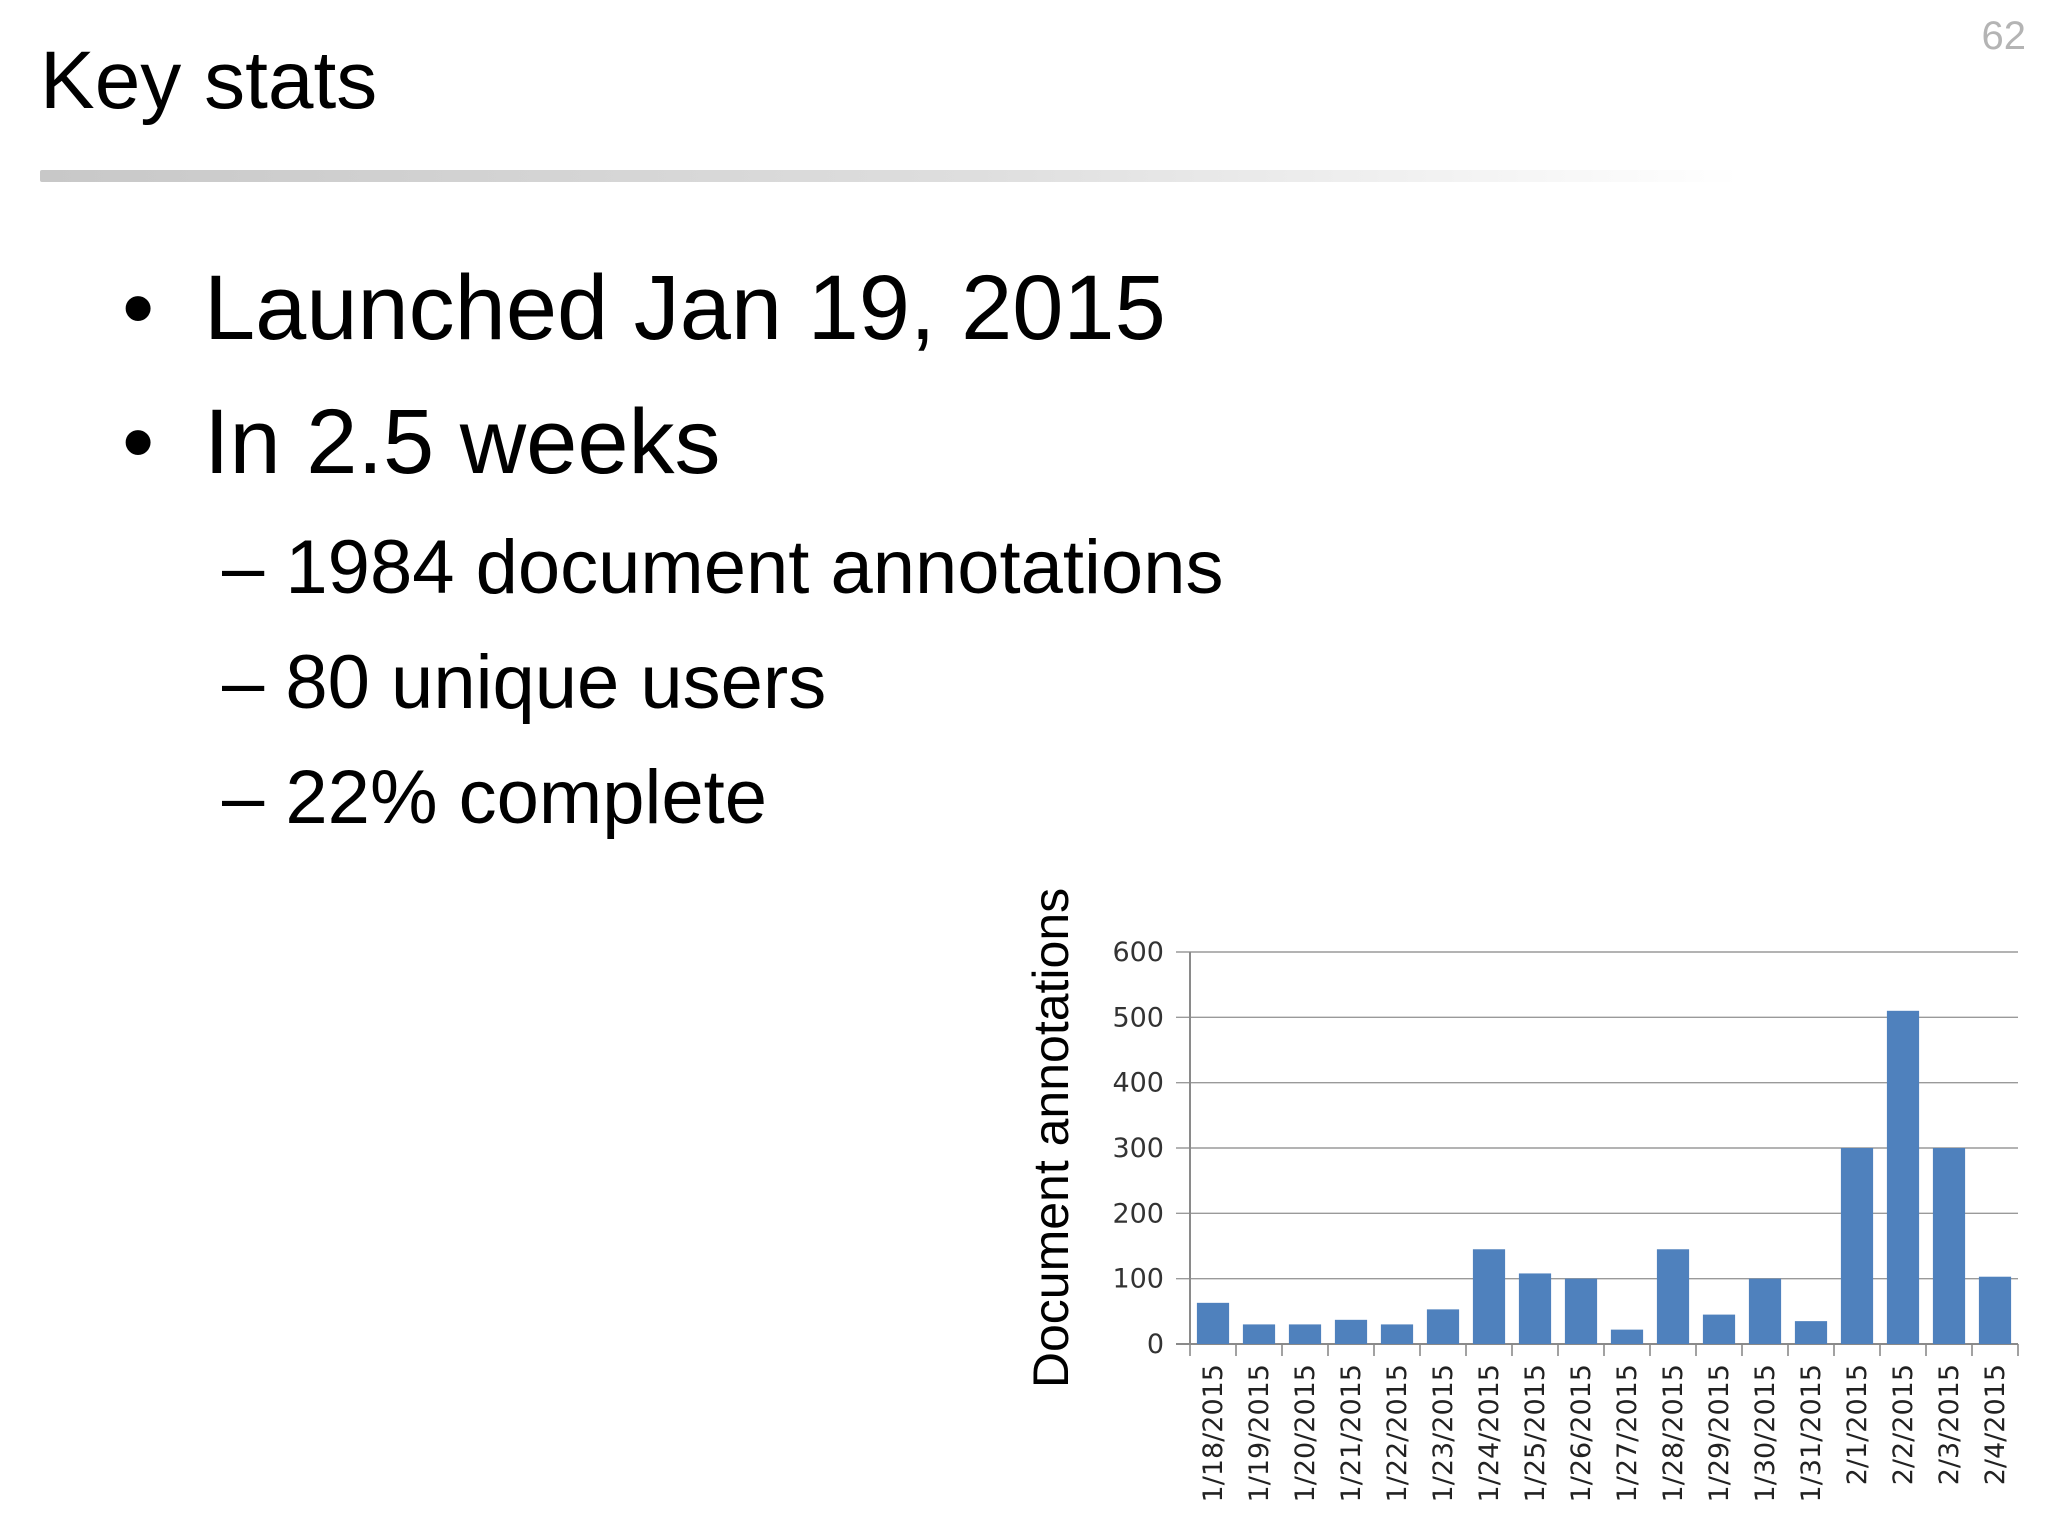 The width and height of the screenshot is (2048, 1536). I want to click on sub-bullet-text: 22% complete, so click(526, 797).